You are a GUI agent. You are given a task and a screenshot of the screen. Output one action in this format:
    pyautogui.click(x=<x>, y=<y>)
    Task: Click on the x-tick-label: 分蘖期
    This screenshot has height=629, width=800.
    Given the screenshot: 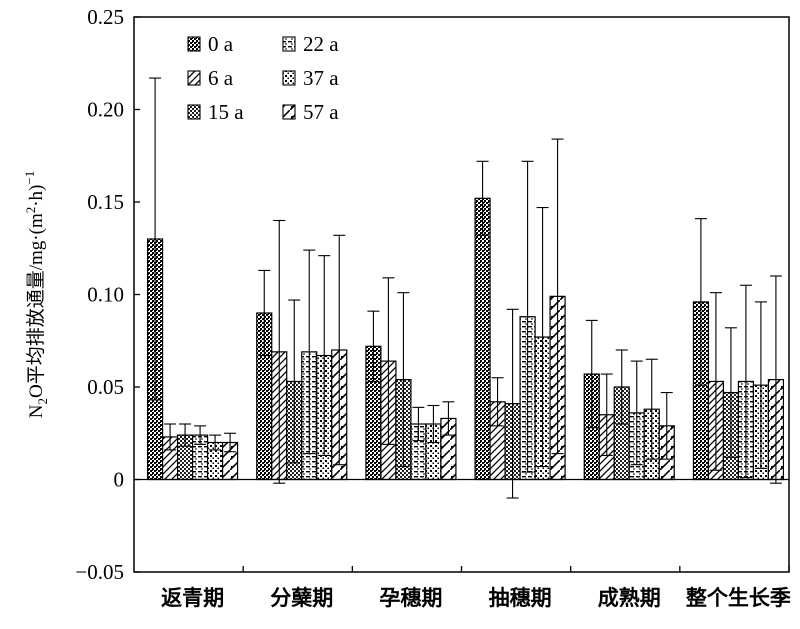 What is the action you would take?
    pyautogui.click(x=301, y=598)
    